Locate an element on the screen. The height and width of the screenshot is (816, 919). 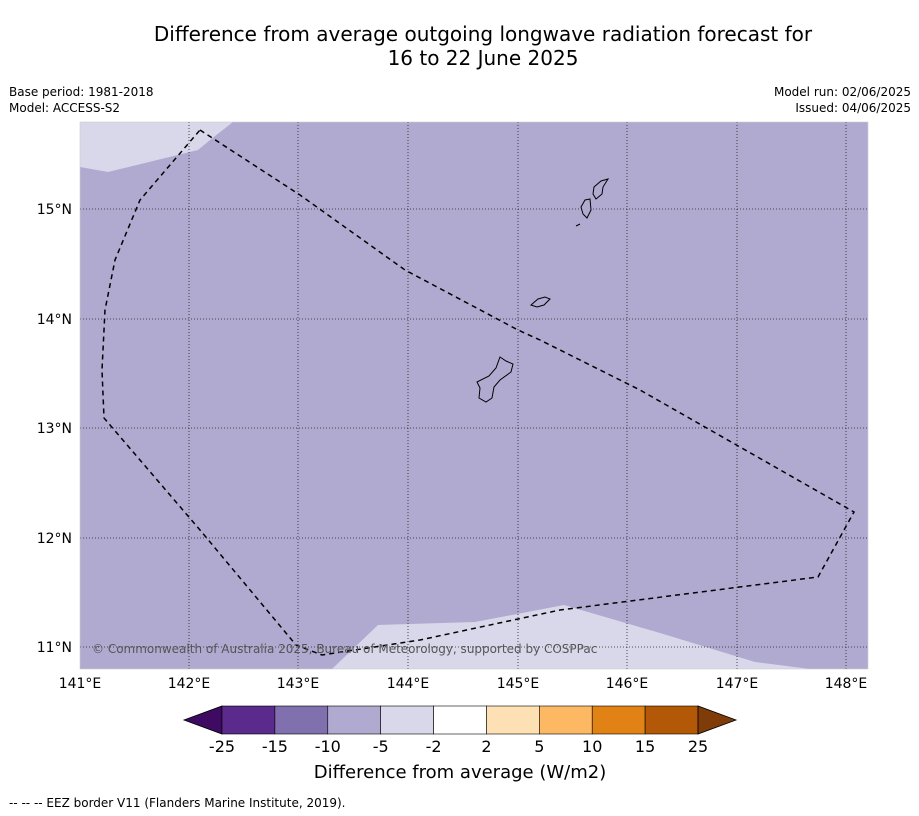
meta-left: Base period: 1981-2018 Model: ACCESS-S2 is located at coordinates (81, 100).